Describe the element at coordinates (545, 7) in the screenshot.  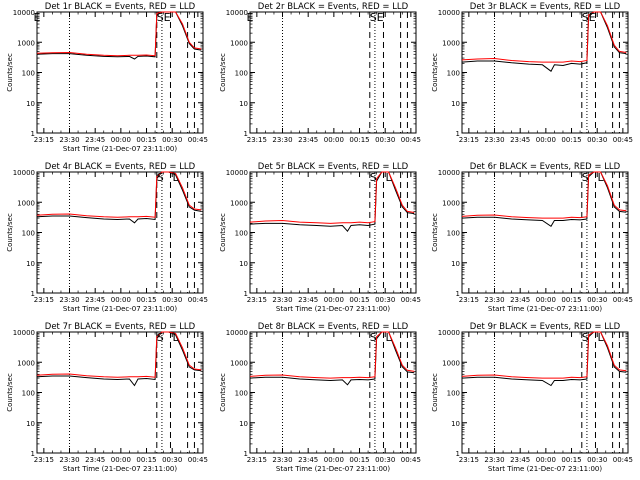
I see `panel-title: Det 3r BLACK = Events, RED = LLD` at that location.